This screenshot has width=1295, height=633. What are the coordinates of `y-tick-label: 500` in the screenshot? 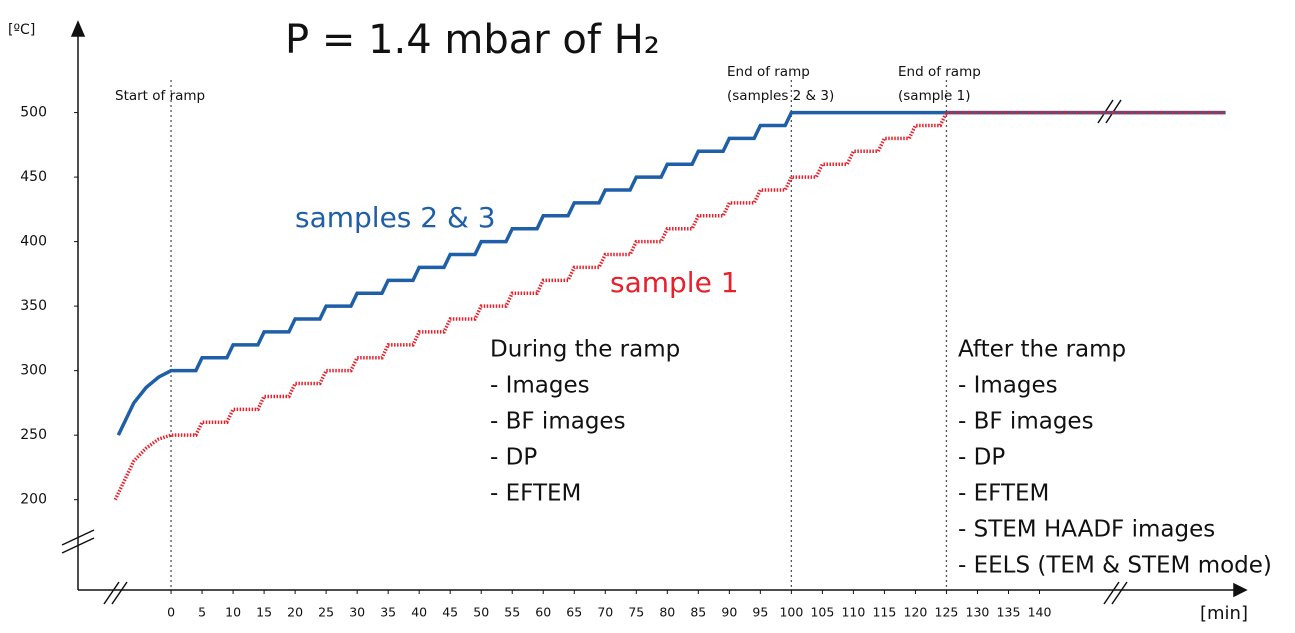 It's located at (33, 113).